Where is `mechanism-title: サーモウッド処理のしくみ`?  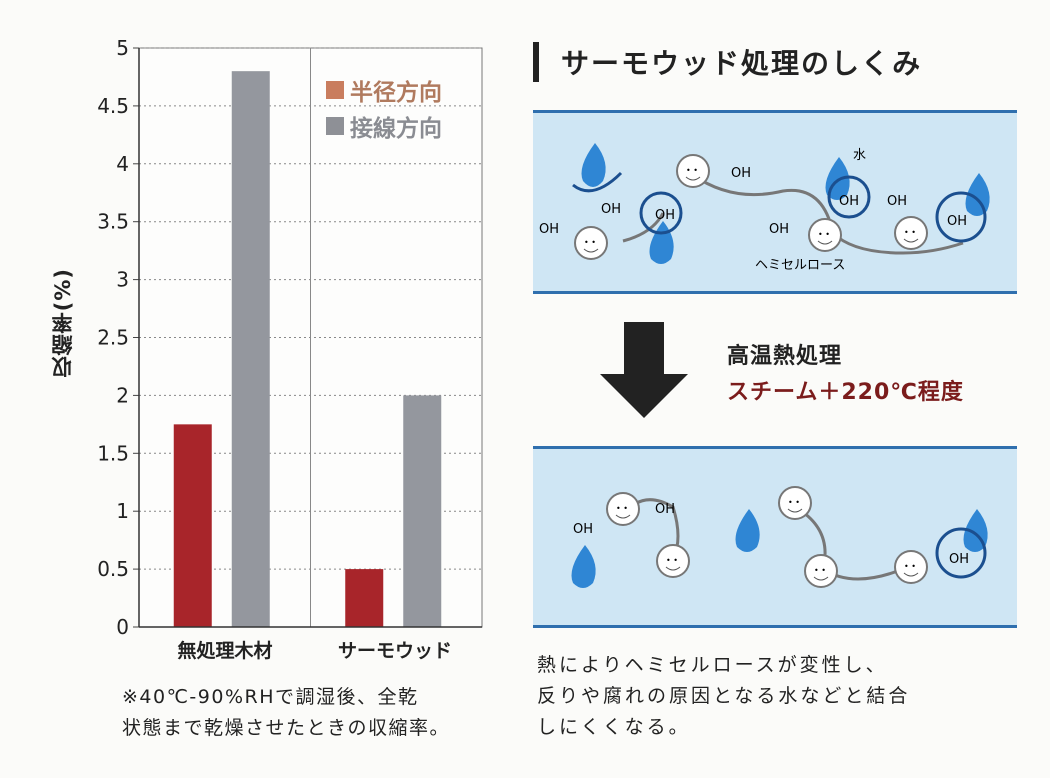 mechanism-title: サーモウッド処理のしくみ is located at coordinates (727, 62).